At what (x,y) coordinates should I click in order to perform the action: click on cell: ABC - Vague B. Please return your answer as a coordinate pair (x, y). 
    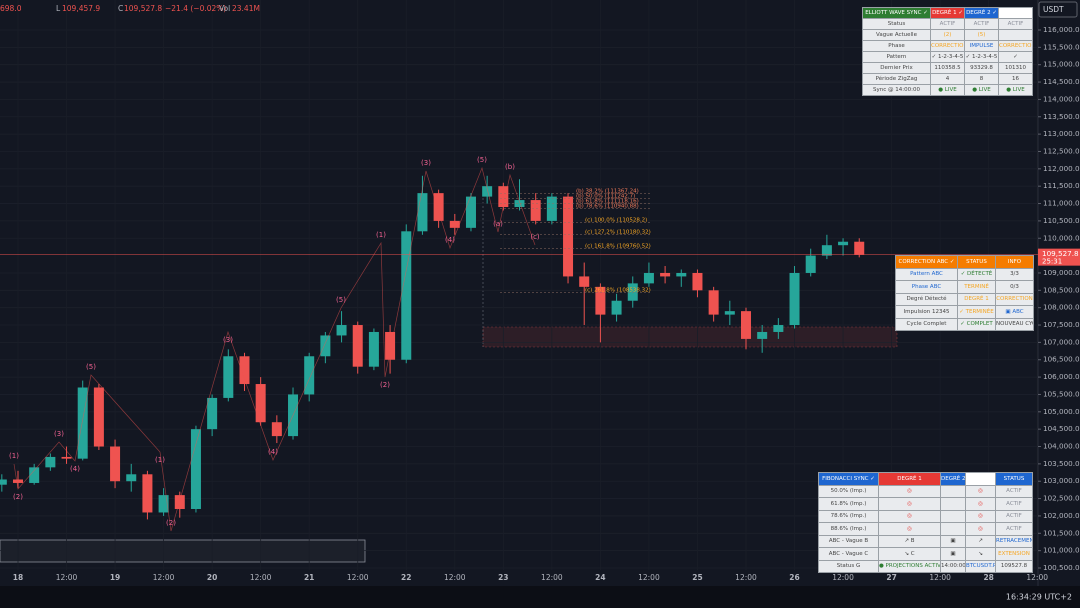
    Looking at the image, I should click on (848, 541).